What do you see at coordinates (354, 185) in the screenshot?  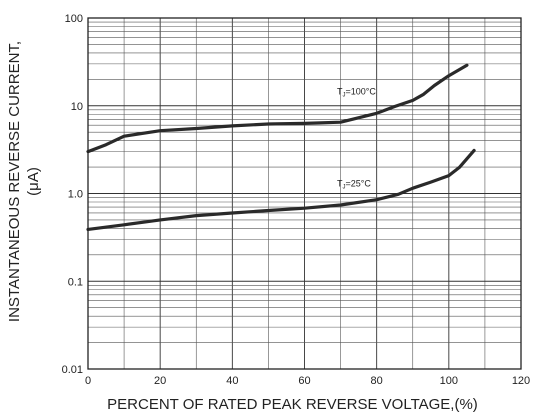 I see `series-label-tj-25c: TJ=25°C` at bounding box center [354, 185].